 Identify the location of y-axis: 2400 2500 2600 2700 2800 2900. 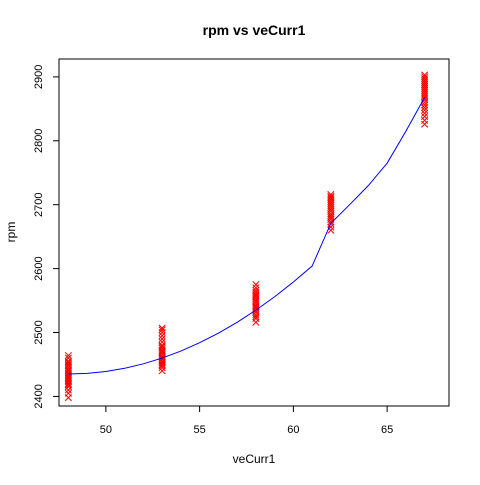
(46, 237).